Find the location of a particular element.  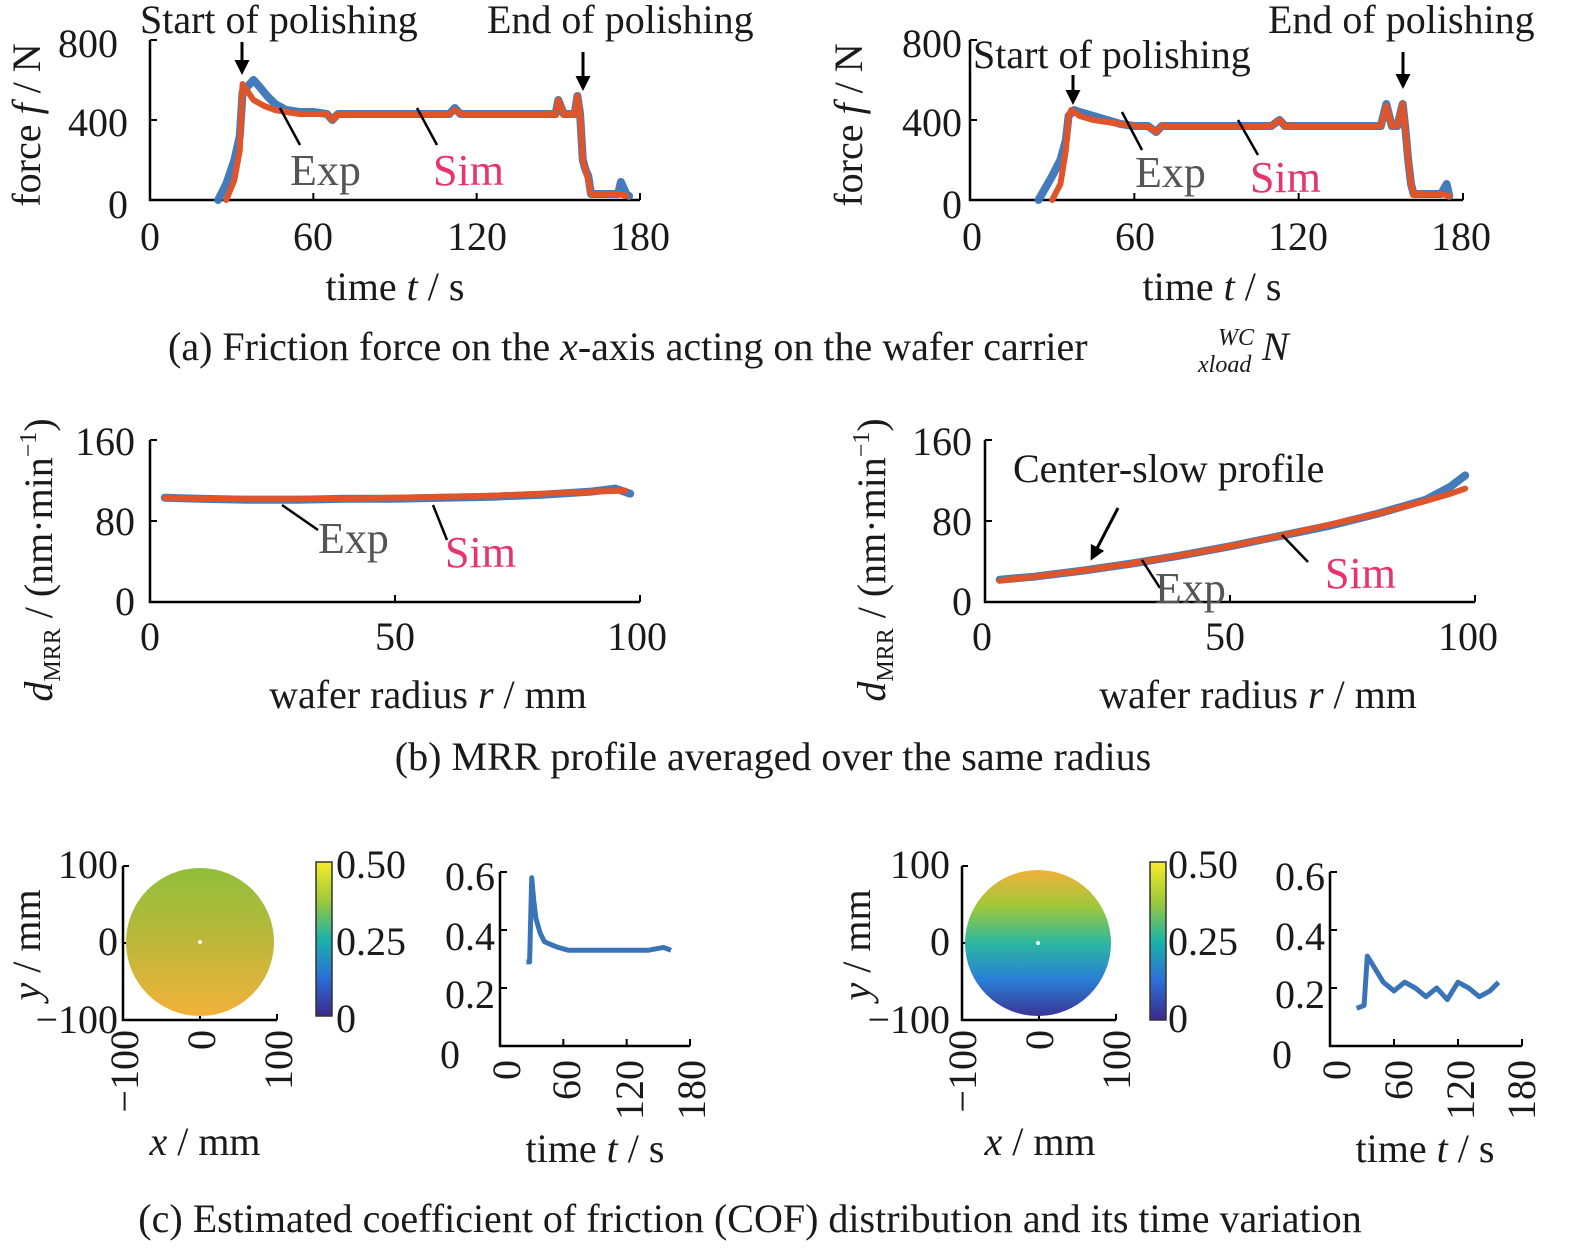

colorbar-tick-label: 0 is located at coordinates (1178, 1018).